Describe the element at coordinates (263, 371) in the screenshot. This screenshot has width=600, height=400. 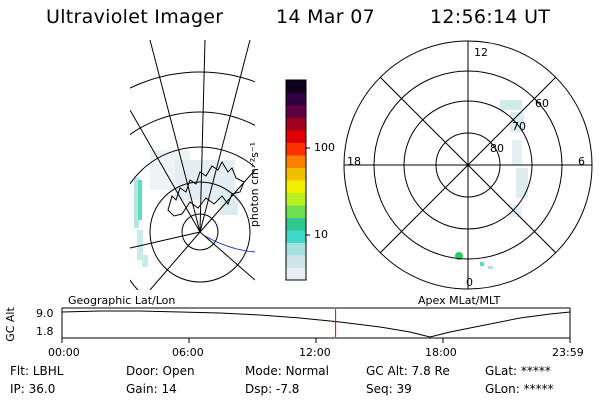
I see `status-mode-label: Mode:` at that location.